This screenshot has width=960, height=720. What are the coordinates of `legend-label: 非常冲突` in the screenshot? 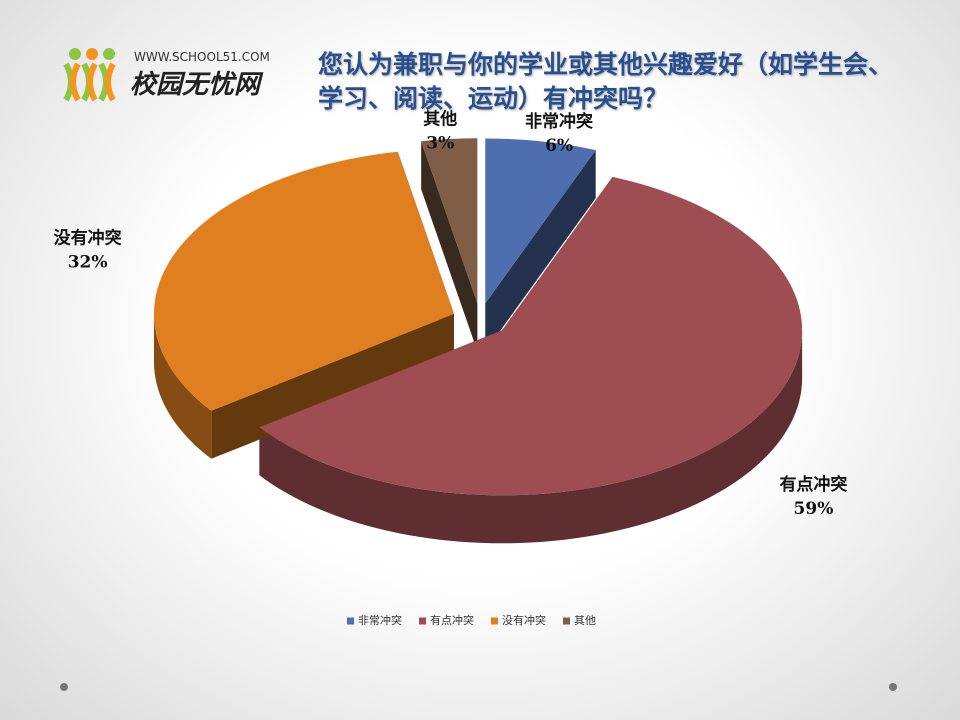 It's located at (380, 620).